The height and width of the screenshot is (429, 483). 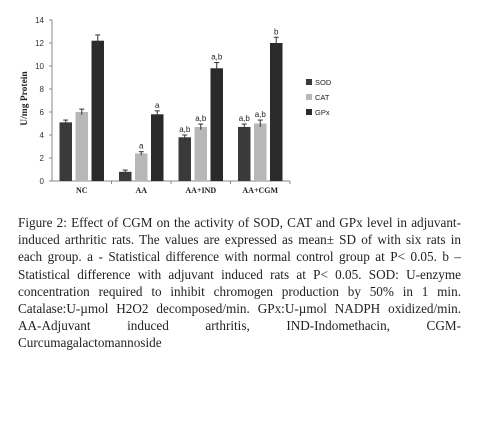 What do you see at coordinates (82, 190) in the screenshot?
I see `x-tick-label: NC` at bounding box center [82, 190].